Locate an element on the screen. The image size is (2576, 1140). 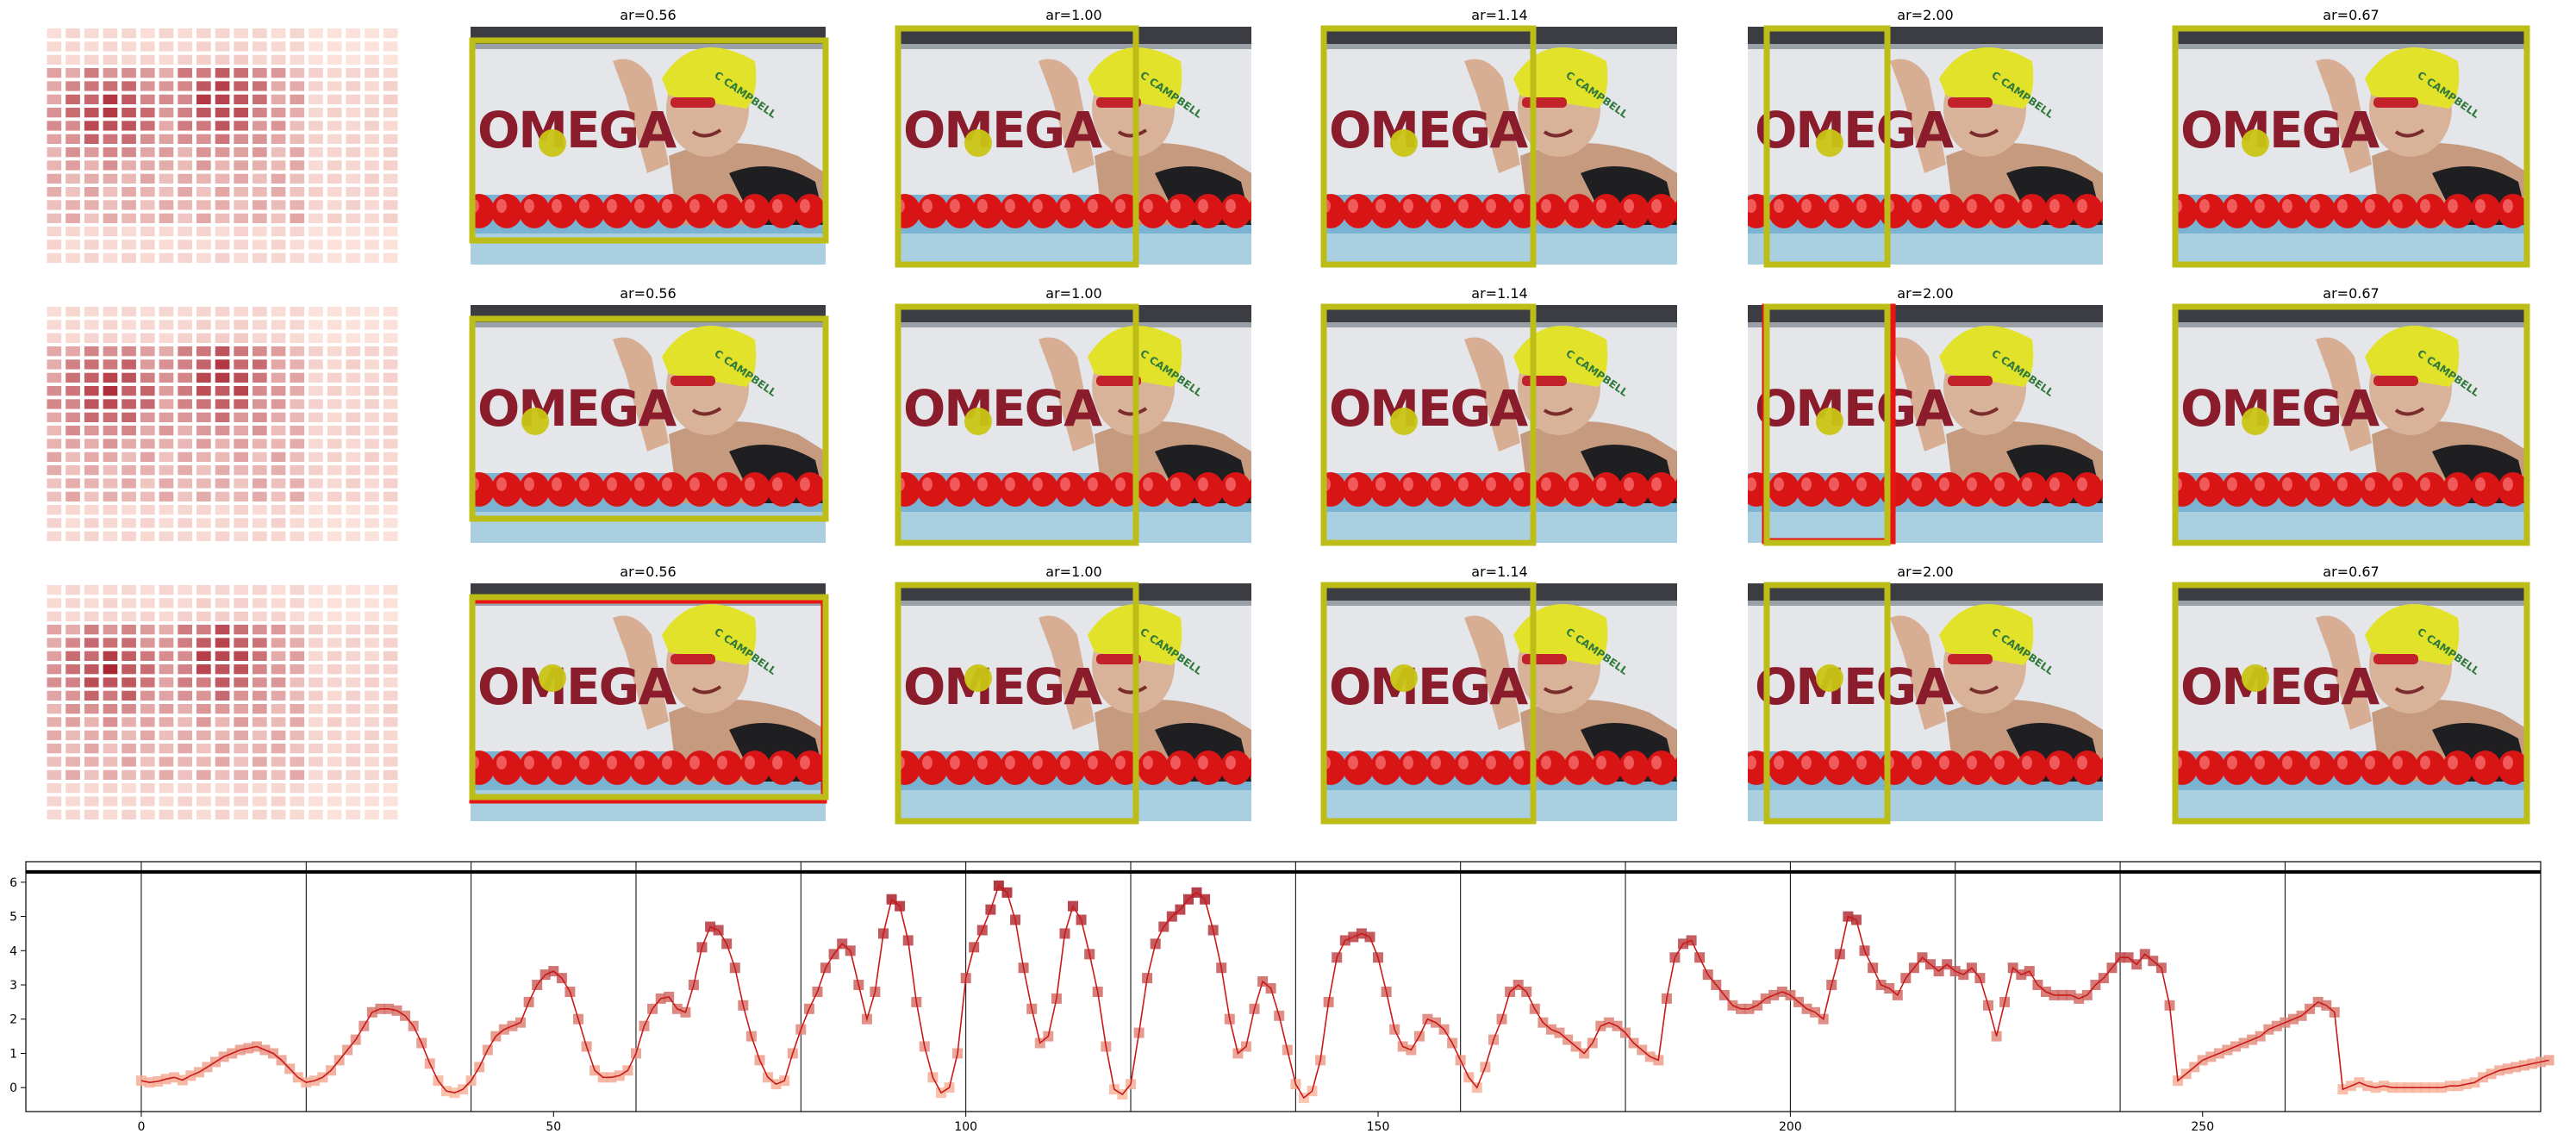
swimmer-smile is located at coordinates (1132, 411).